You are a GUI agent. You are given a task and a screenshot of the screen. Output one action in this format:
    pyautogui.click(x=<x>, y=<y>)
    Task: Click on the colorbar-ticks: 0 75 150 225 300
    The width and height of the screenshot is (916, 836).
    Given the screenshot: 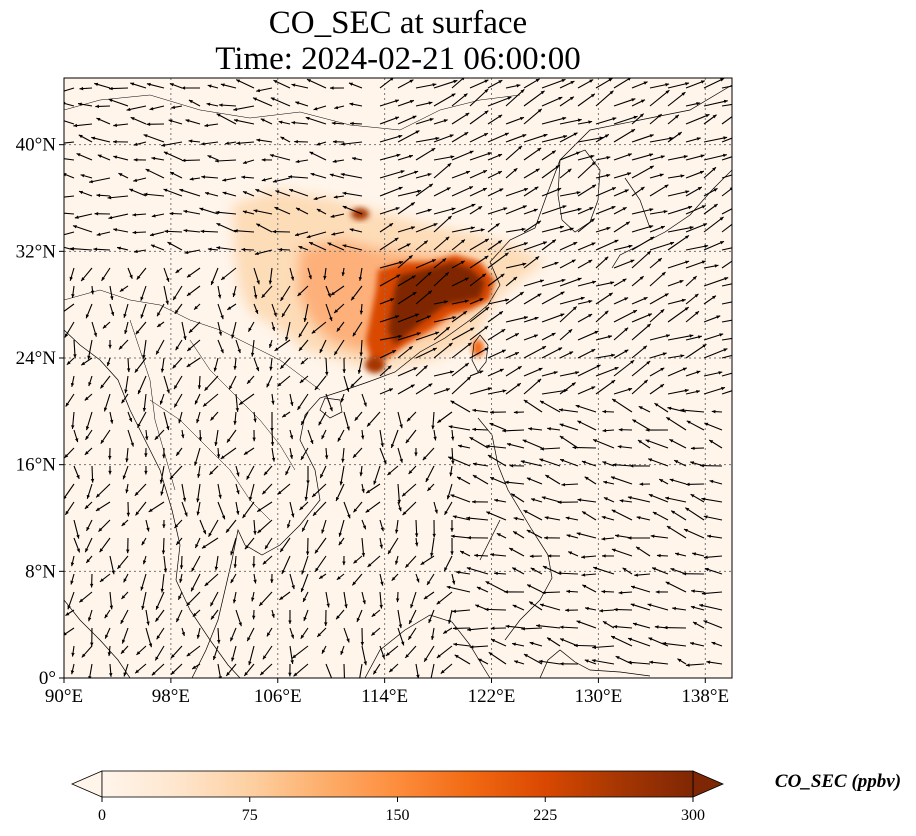 What is the action you would take?
    pyautogui.click(x=401, y=810)
    